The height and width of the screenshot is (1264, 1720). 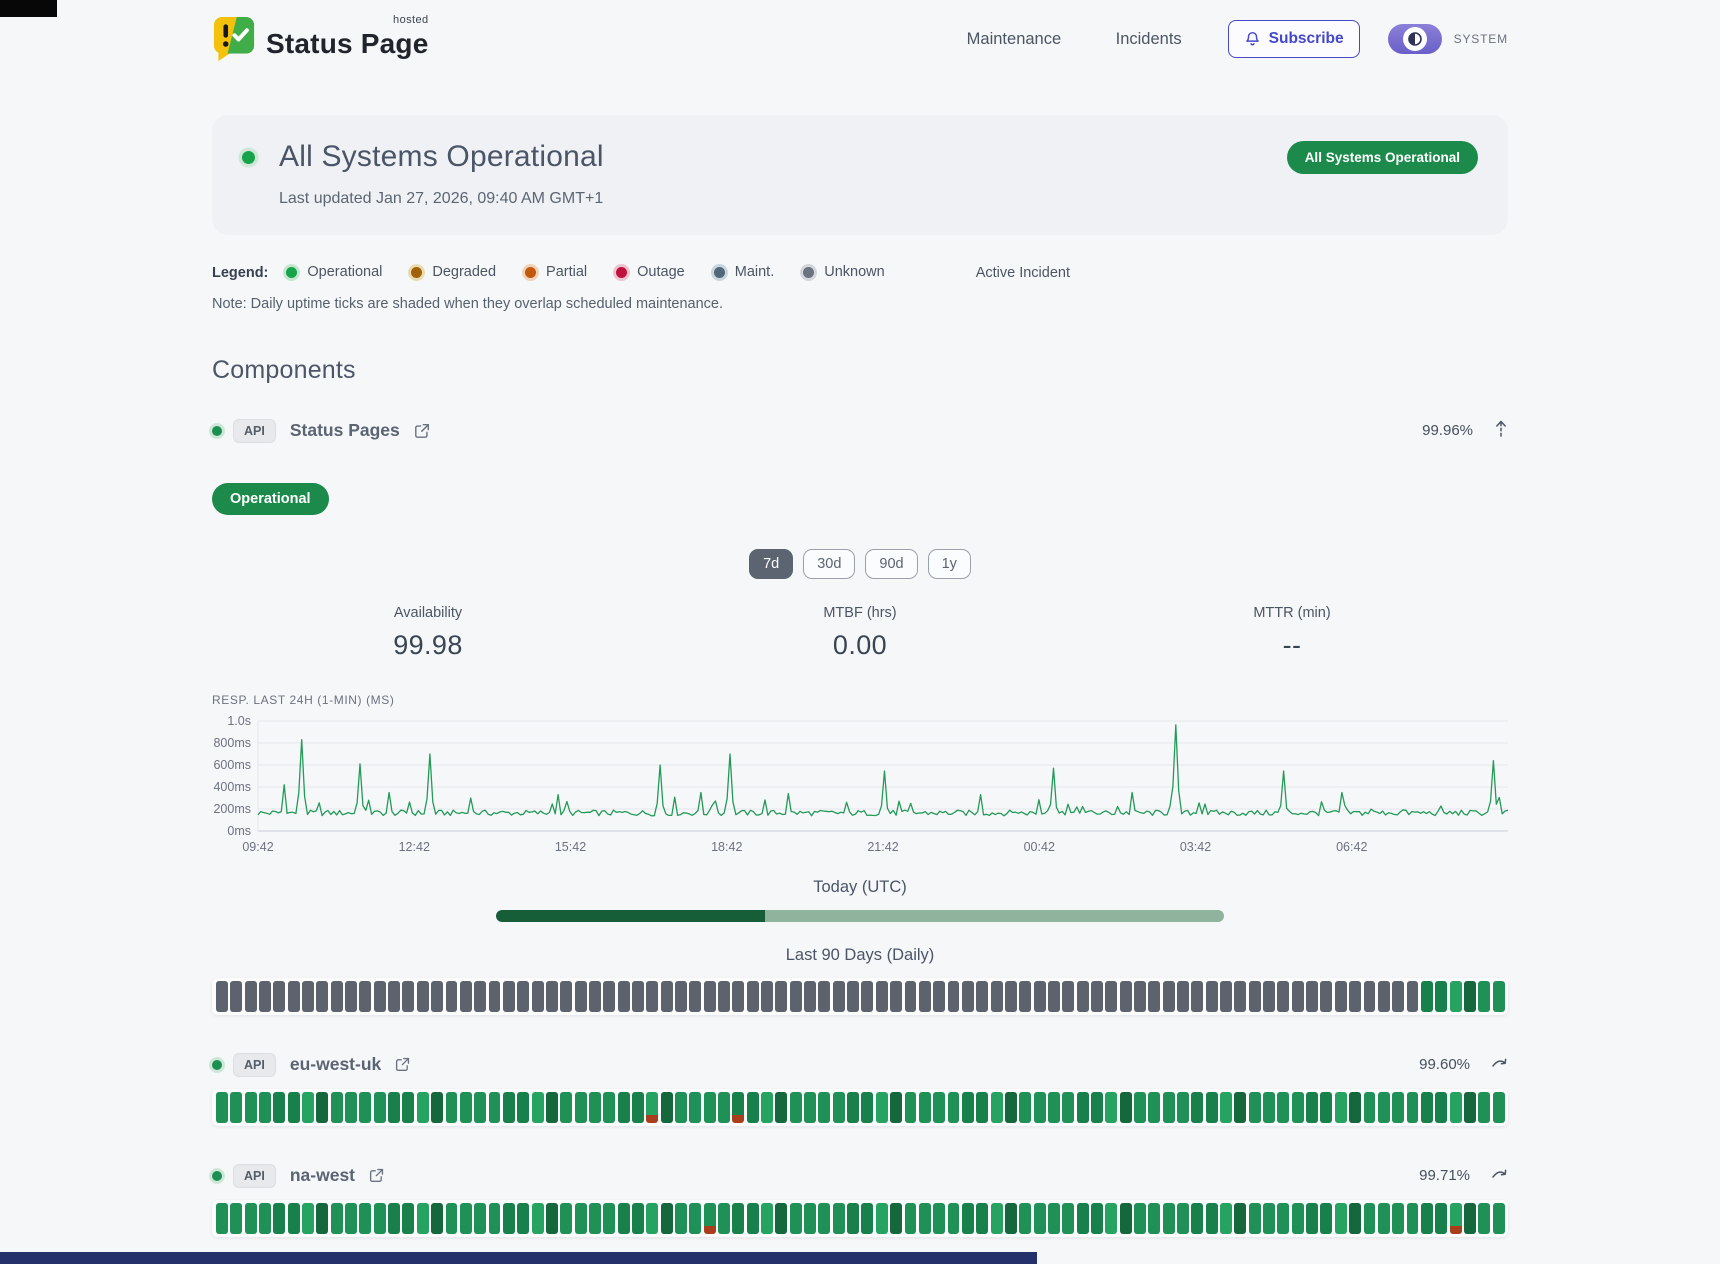 What do you see at coordinates (891, 563) in the screenshot?
I see `range-button-90d: 90d` at bounding box center [891, 563].